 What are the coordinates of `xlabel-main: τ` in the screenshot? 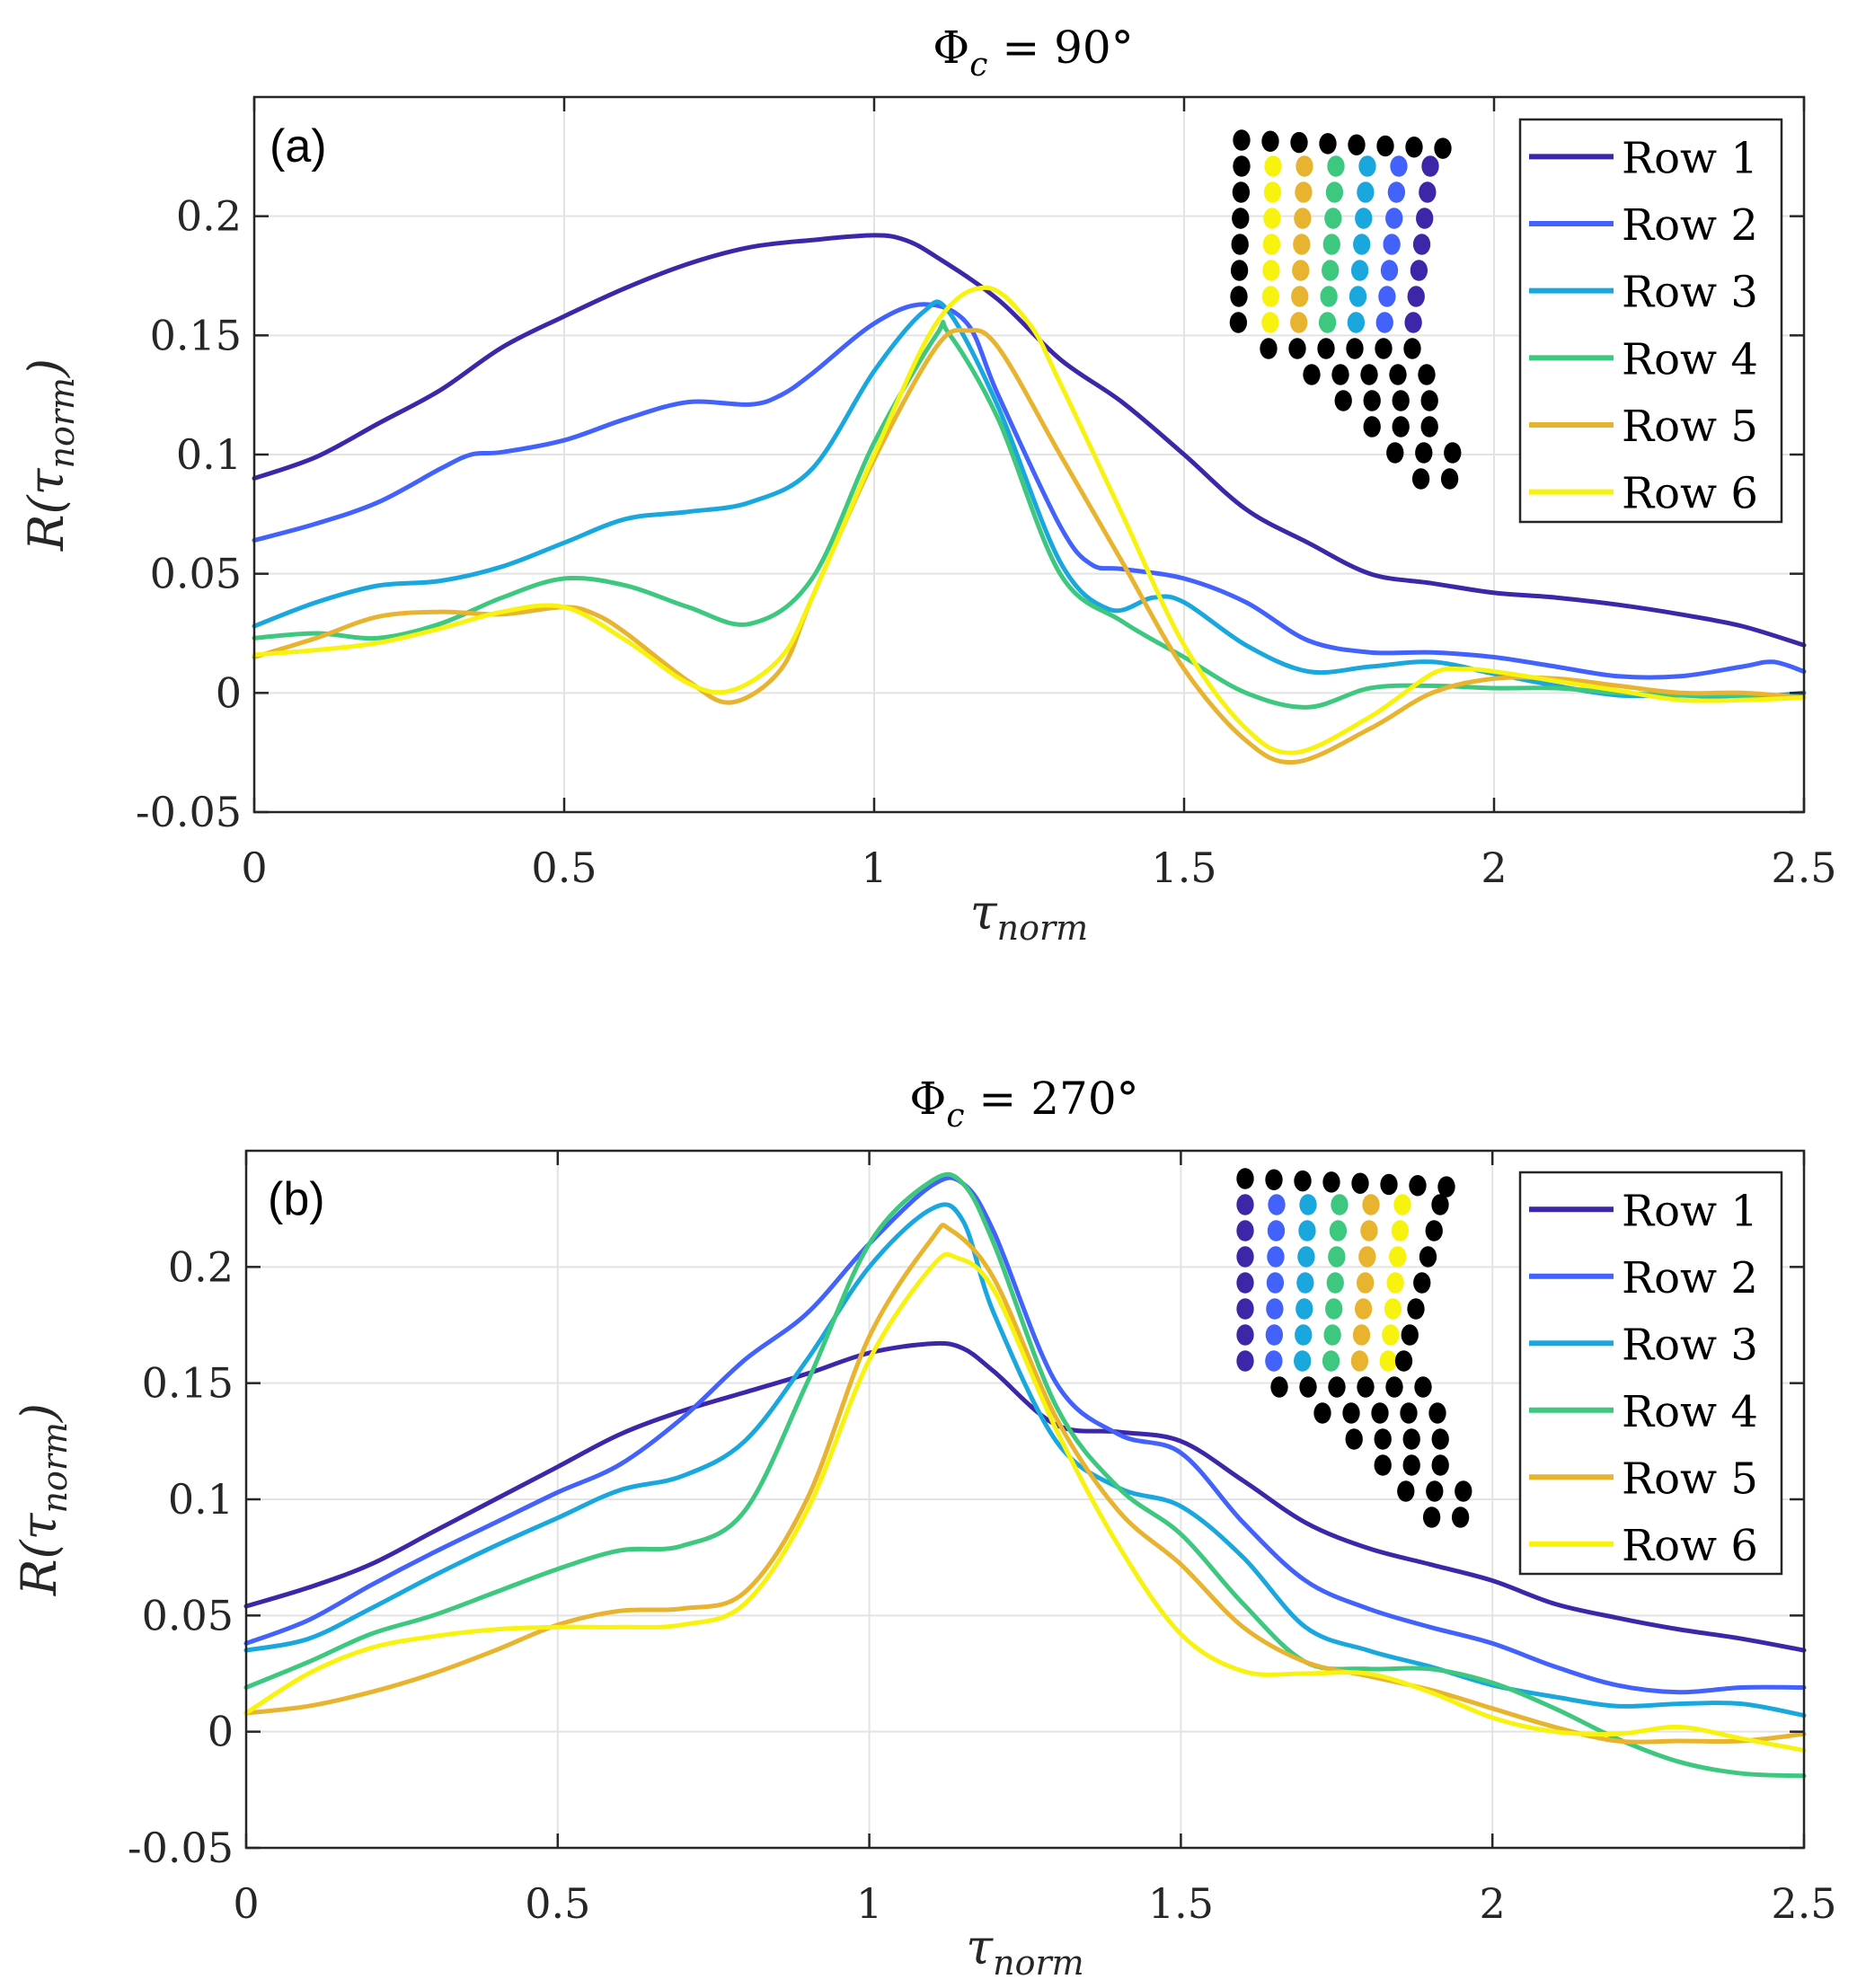 It's located at (980, 1947).